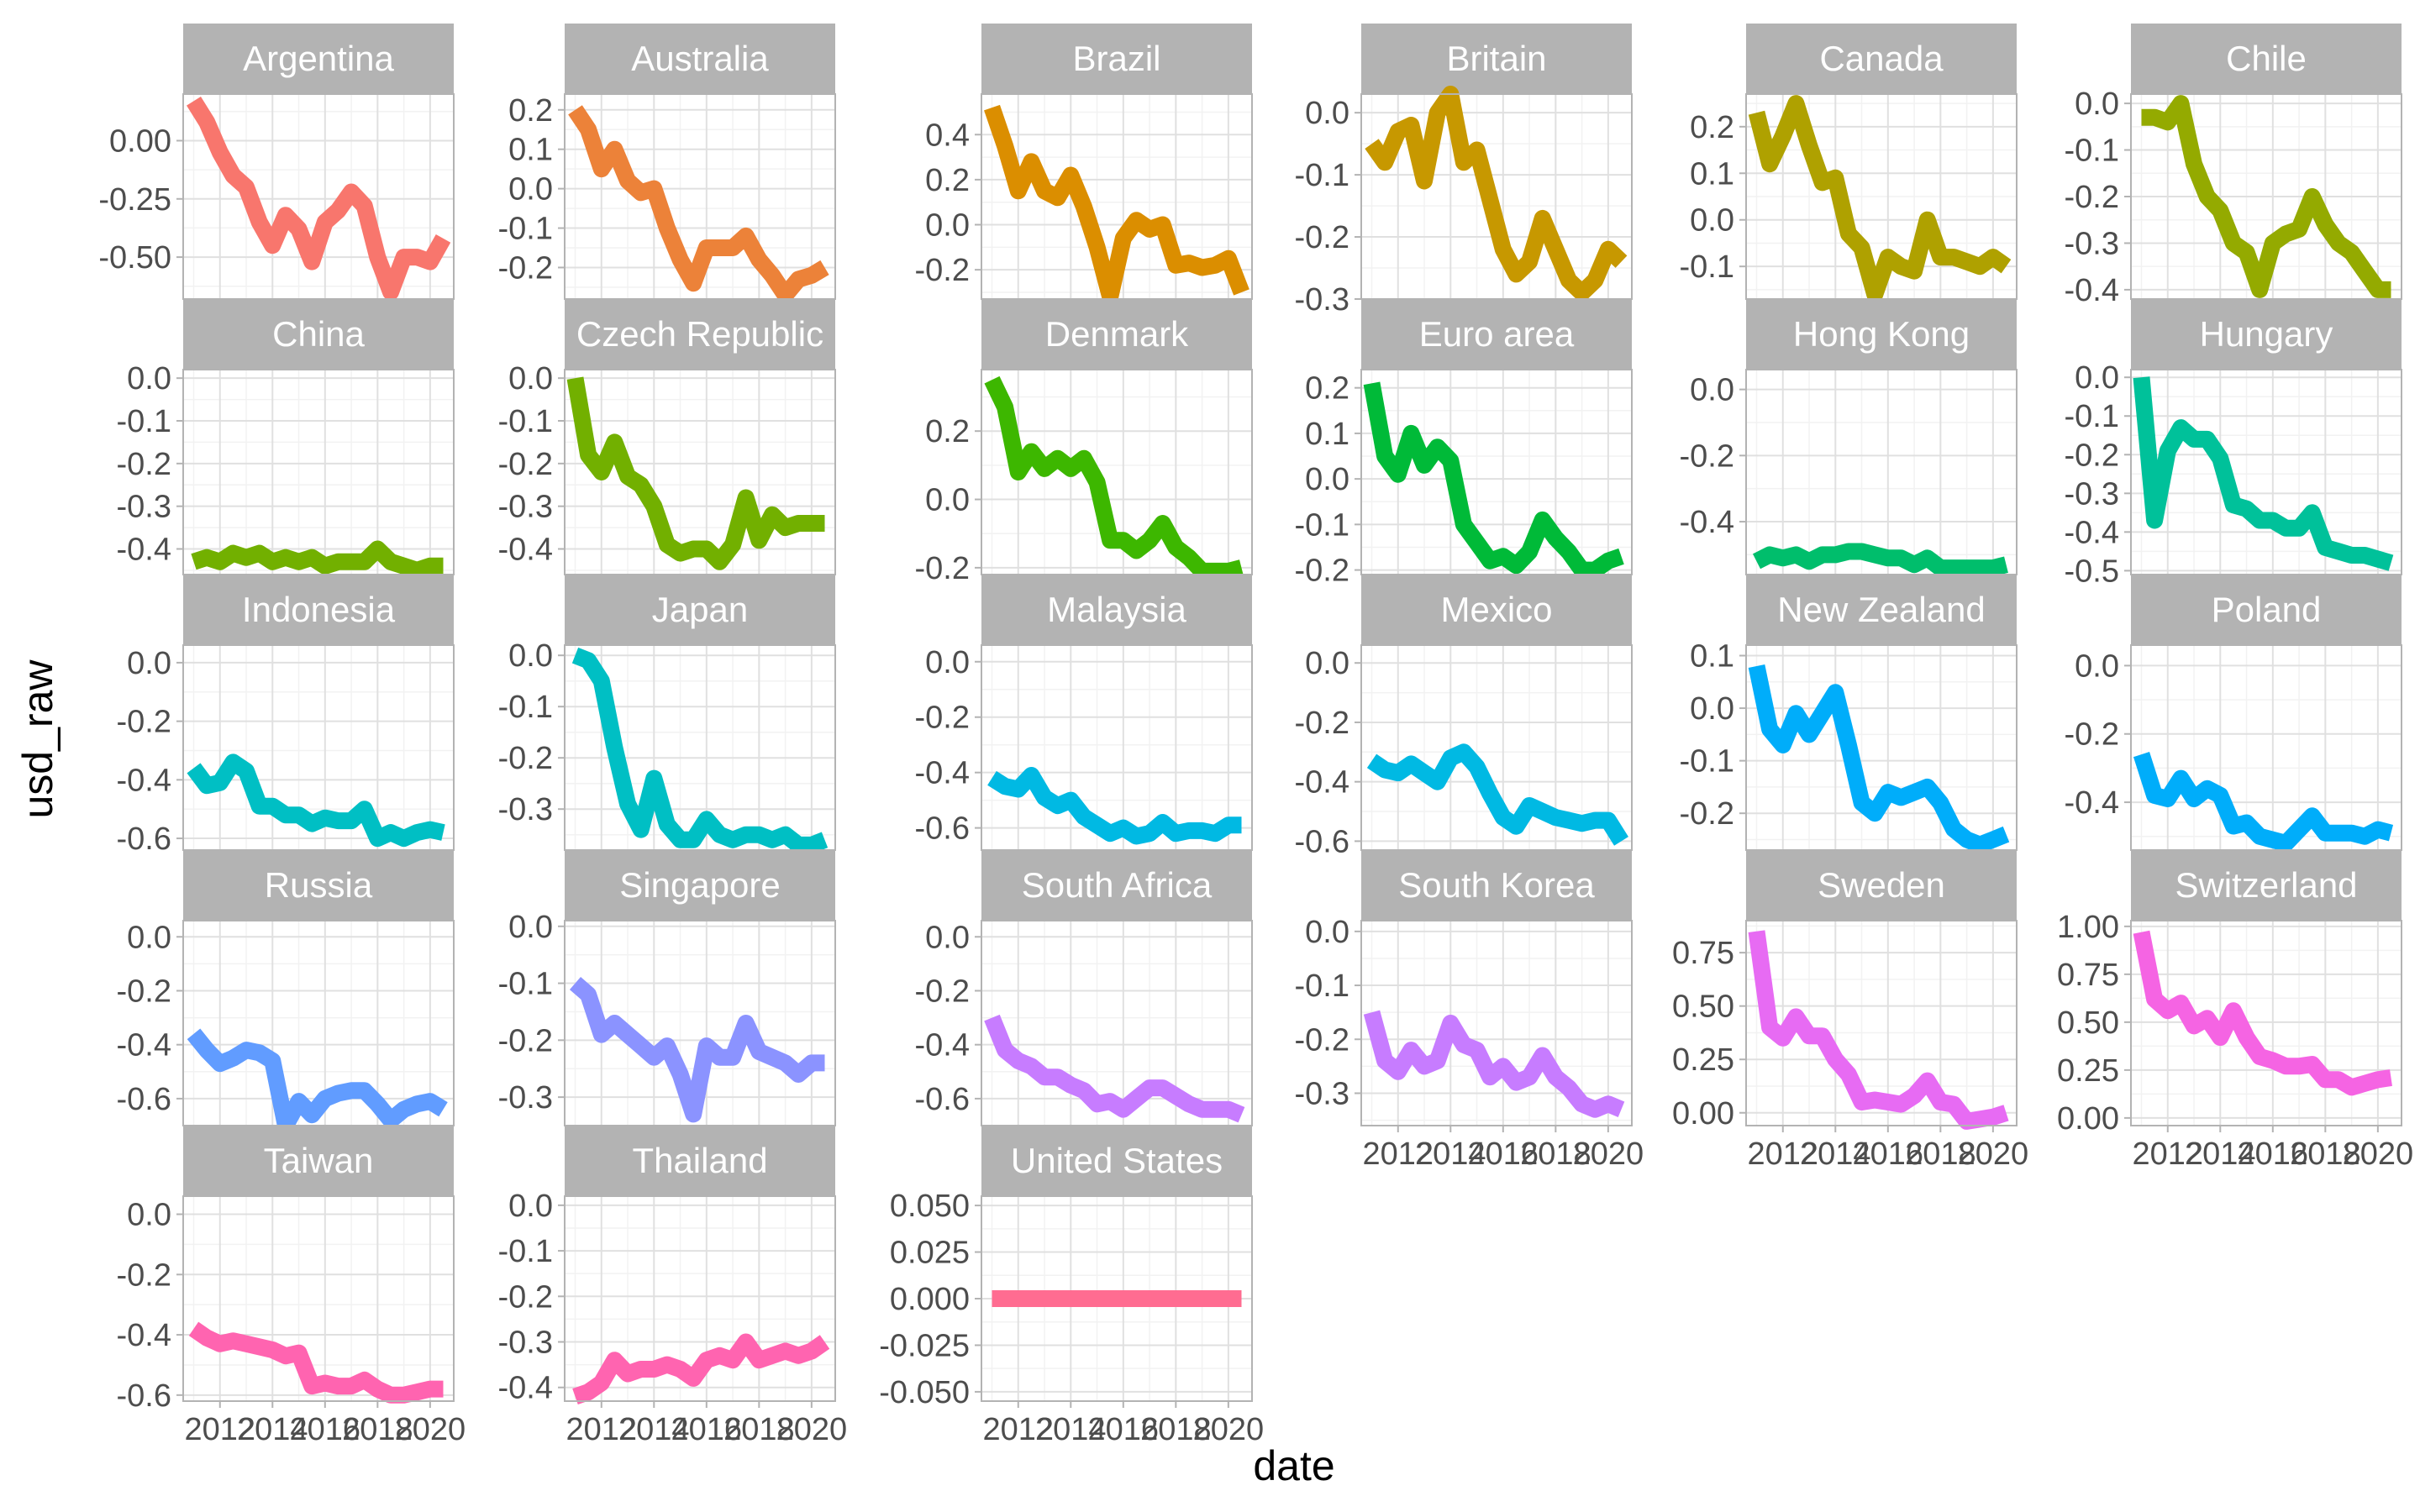  Describe the element at coordinates (1497, 794) in the screenshot. I see `series-line-mexico` at that location.